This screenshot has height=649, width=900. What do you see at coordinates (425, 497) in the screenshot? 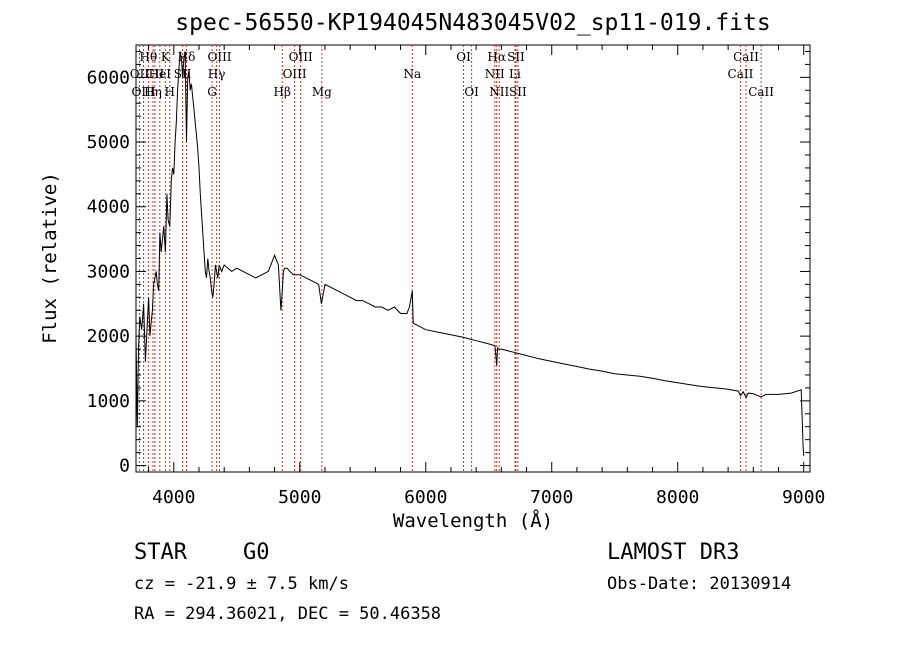
I see `x-tick-label: 6000` at bounding box center [425, 497].